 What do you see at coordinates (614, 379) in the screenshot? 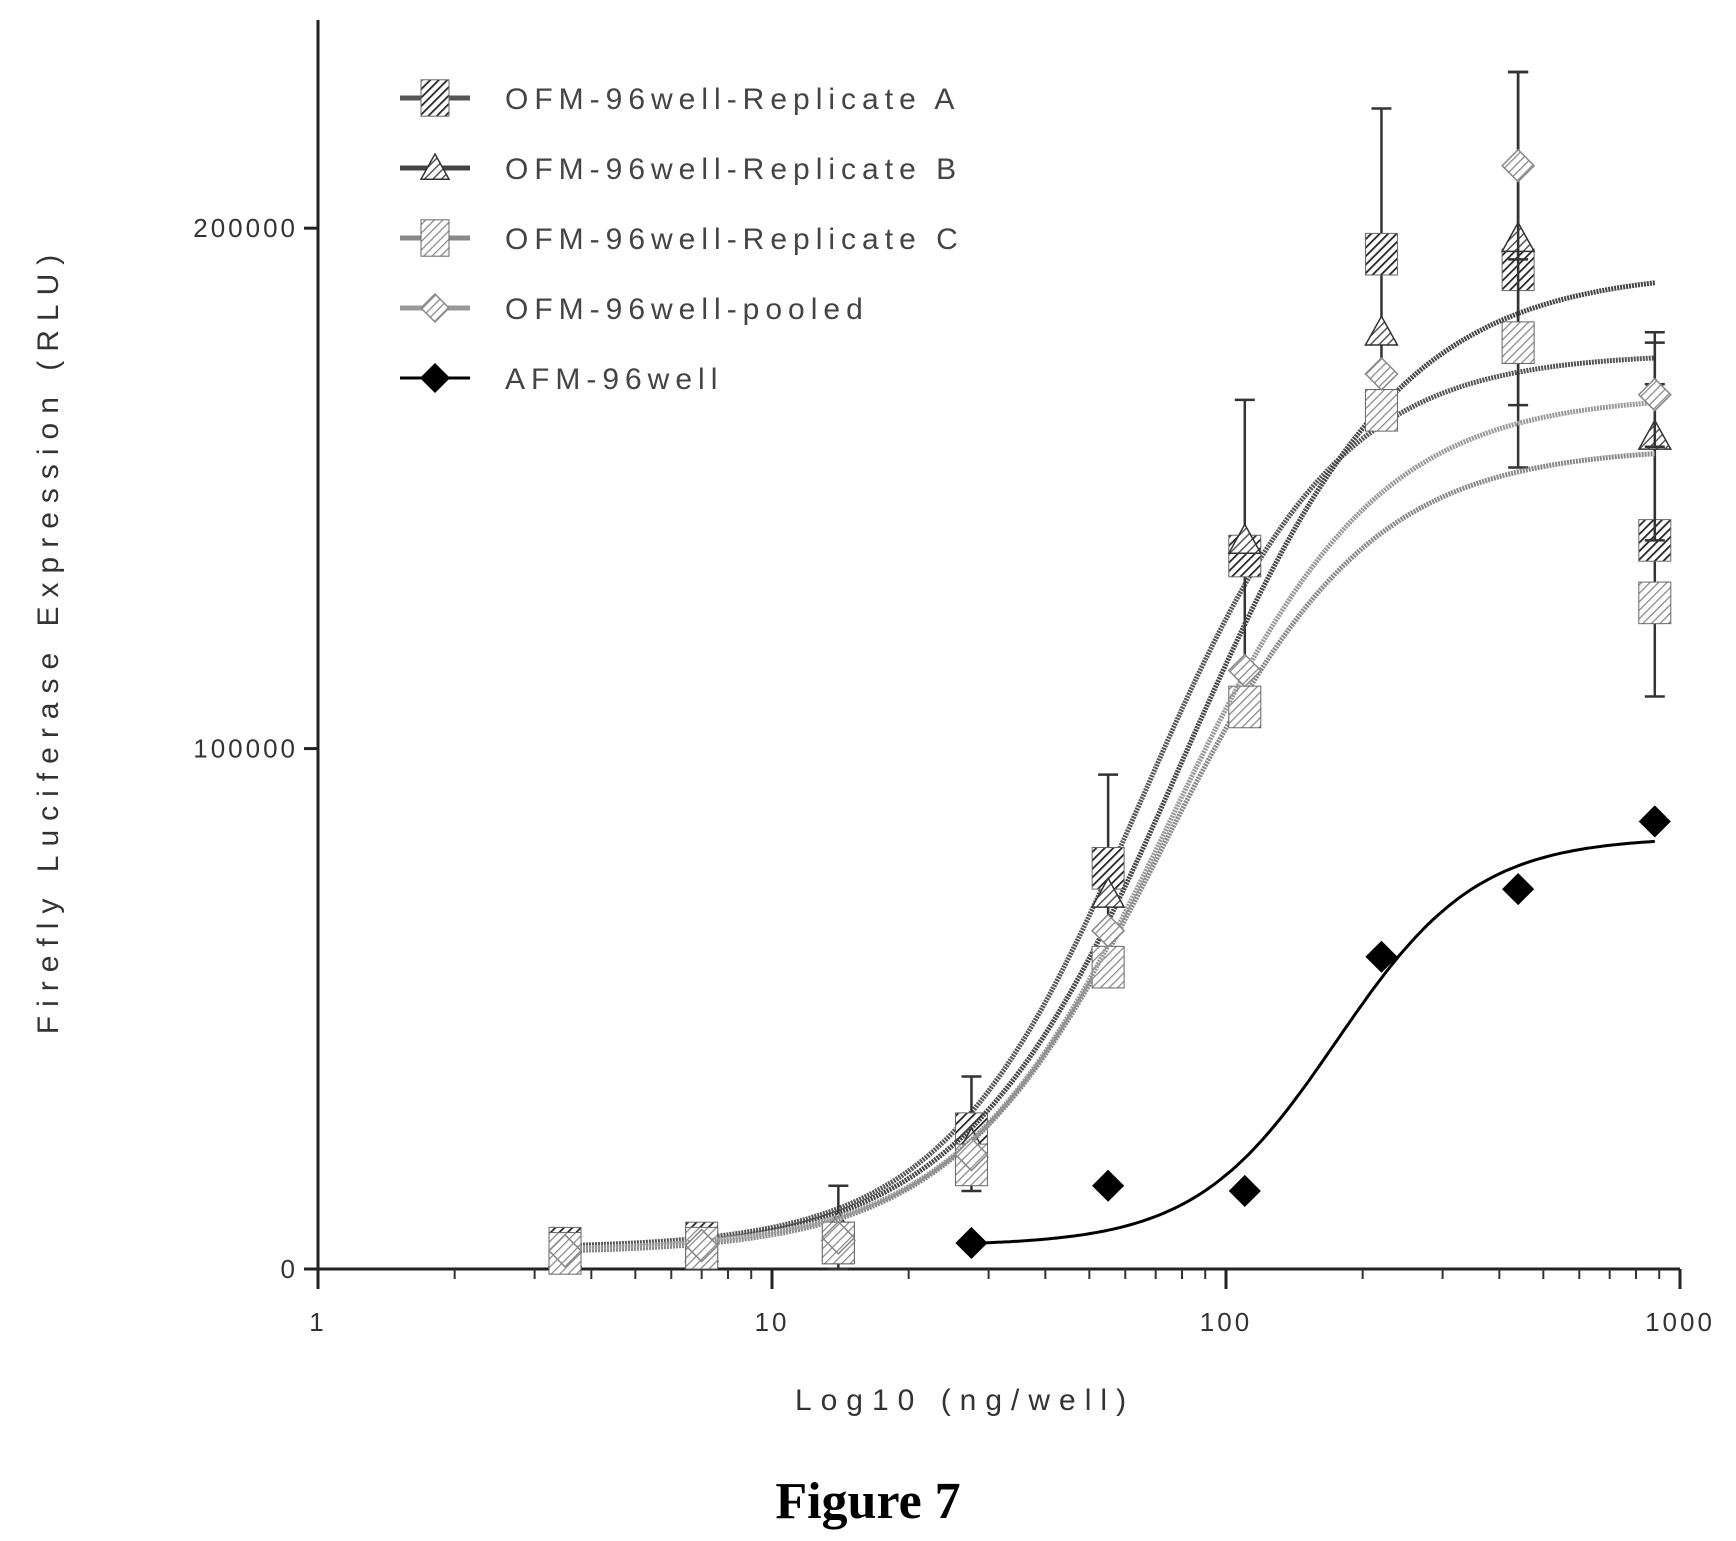
I see `legend-label: AFM-96well` at bounding box center [614, 379].